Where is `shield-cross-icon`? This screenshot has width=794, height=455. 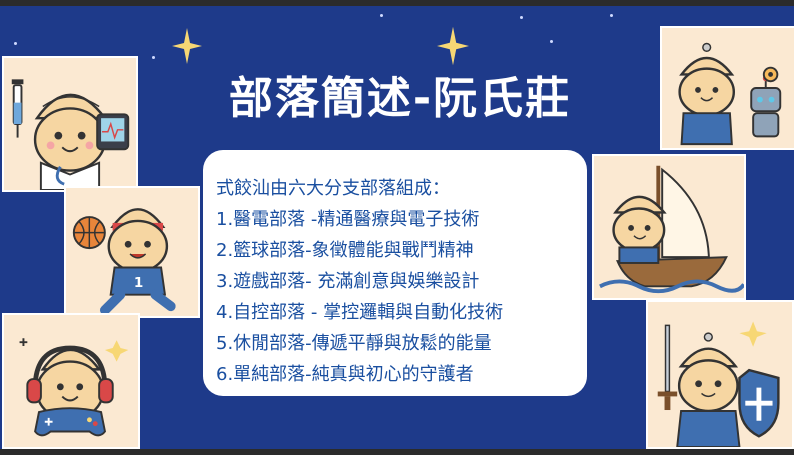
shield-cross-icon is located at coordinates (759, 403).